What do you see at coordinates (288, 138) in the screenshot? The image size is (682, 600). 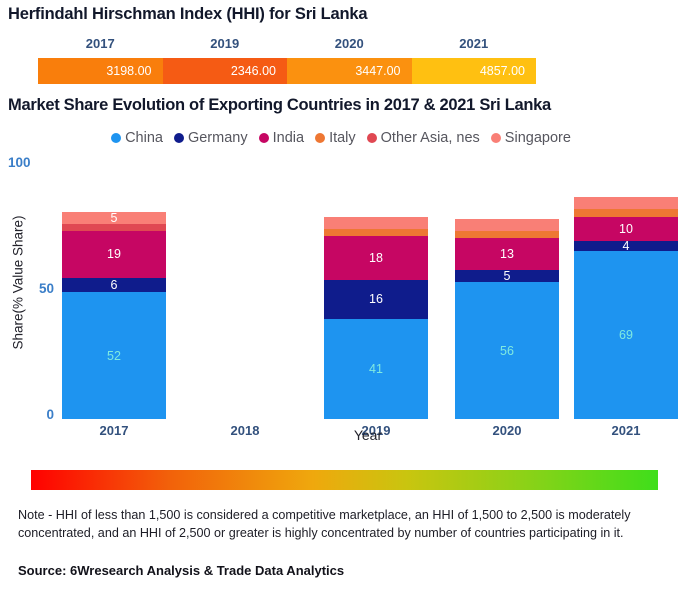 I see `legend-label: India` at bounding box center [288, 138].